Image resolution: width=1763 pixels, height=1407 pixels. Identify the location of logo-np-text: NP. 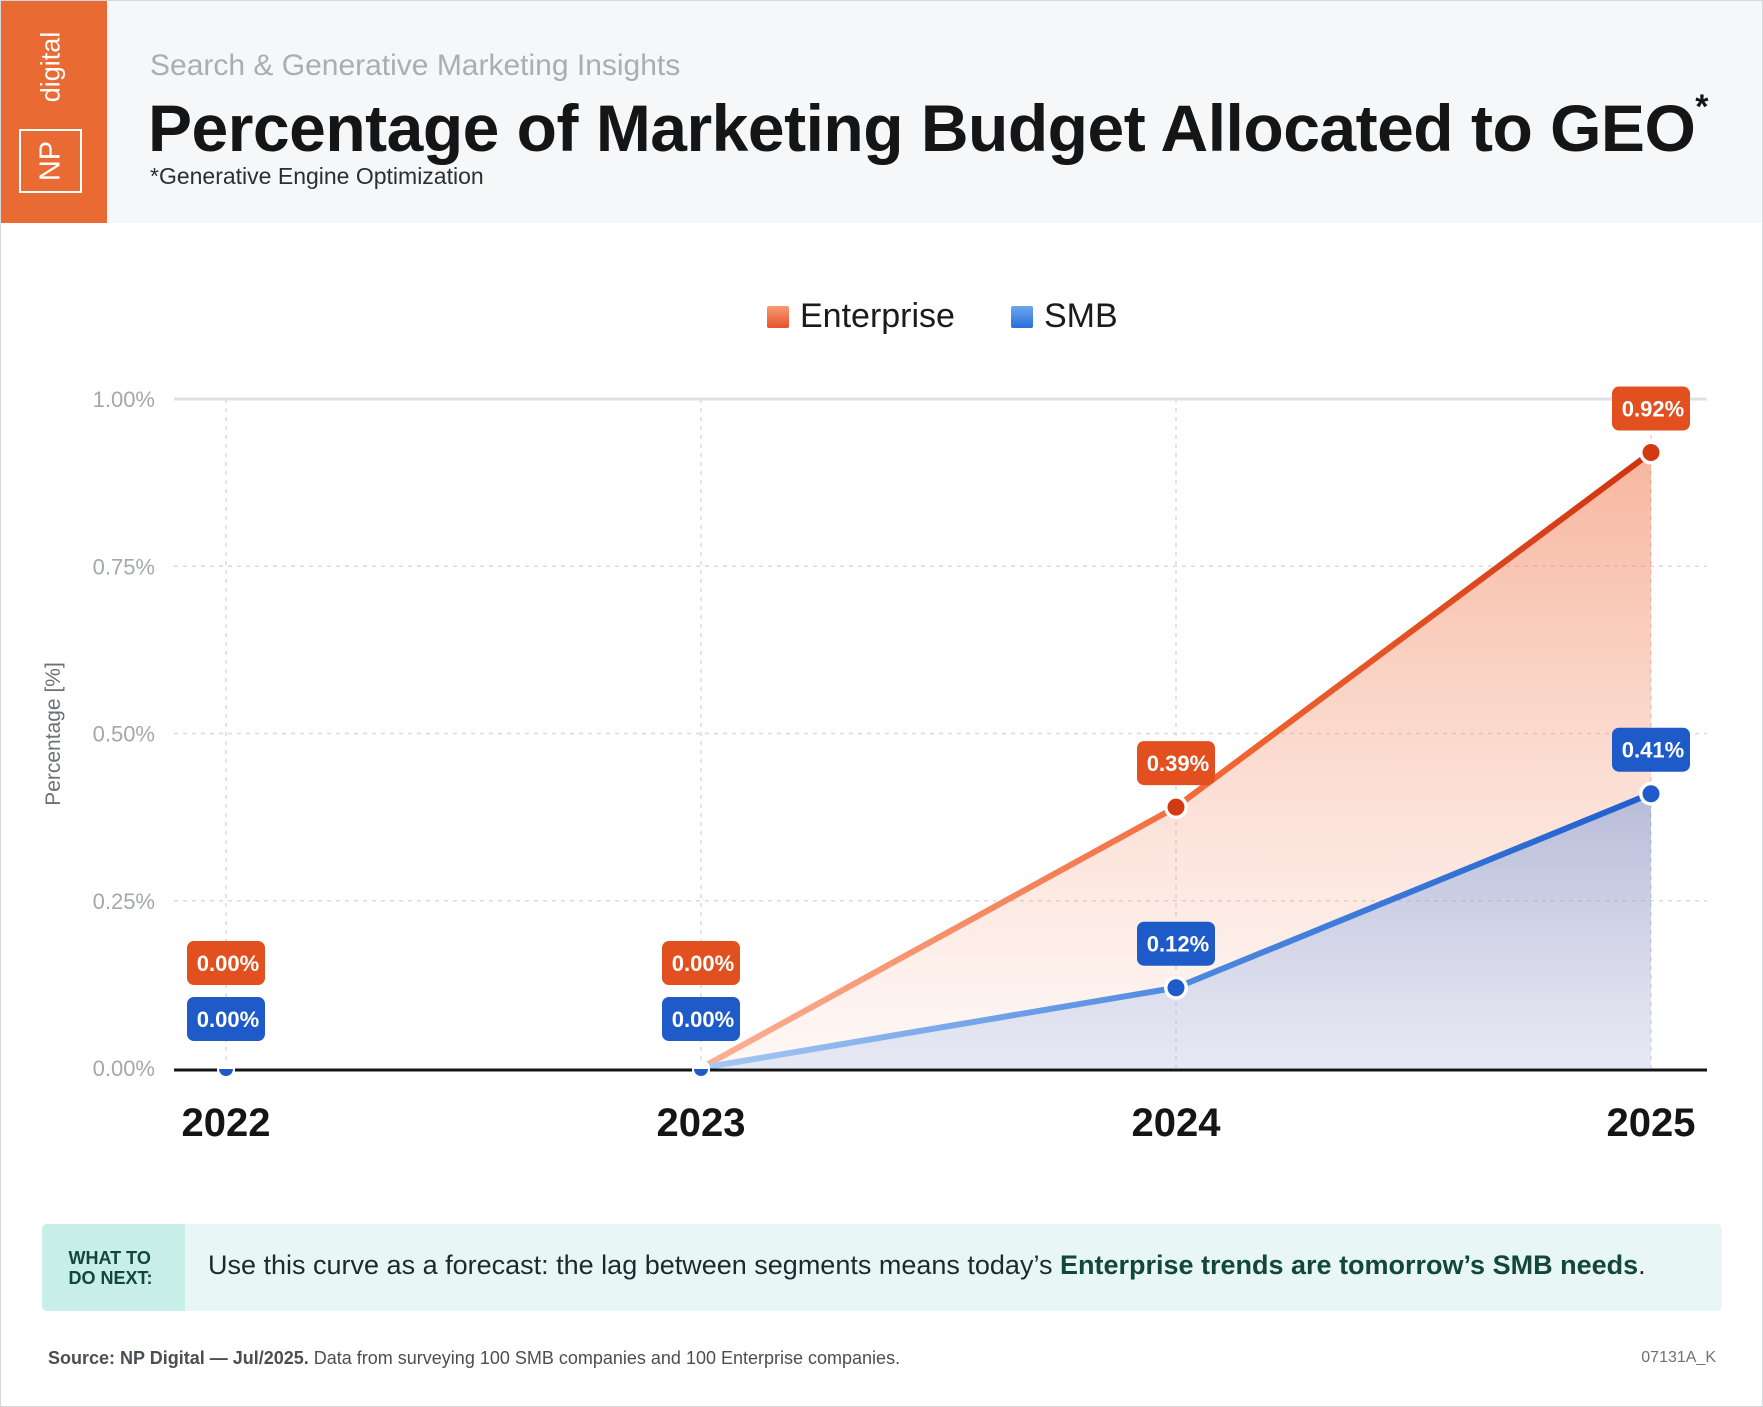
(50, 161).